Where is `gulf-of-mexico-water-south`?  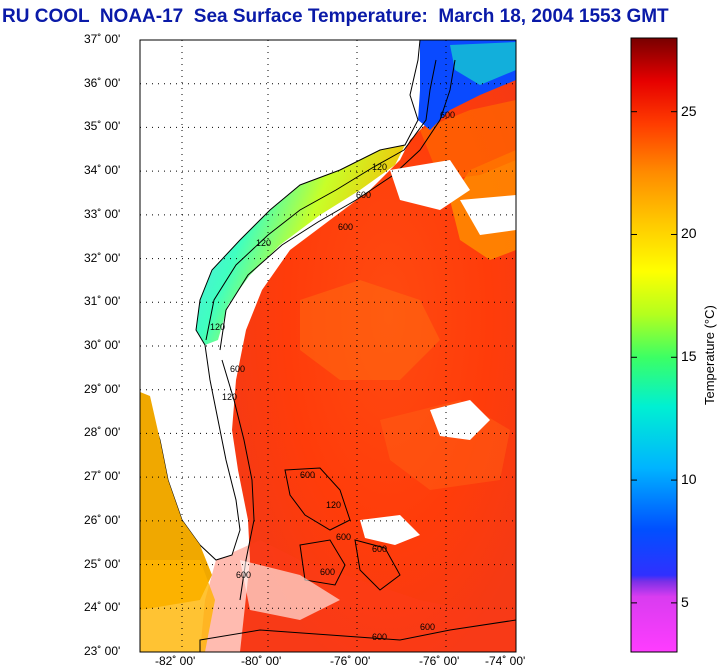
gulf-of-mexico-water-south is located at coordinates (177, 606).